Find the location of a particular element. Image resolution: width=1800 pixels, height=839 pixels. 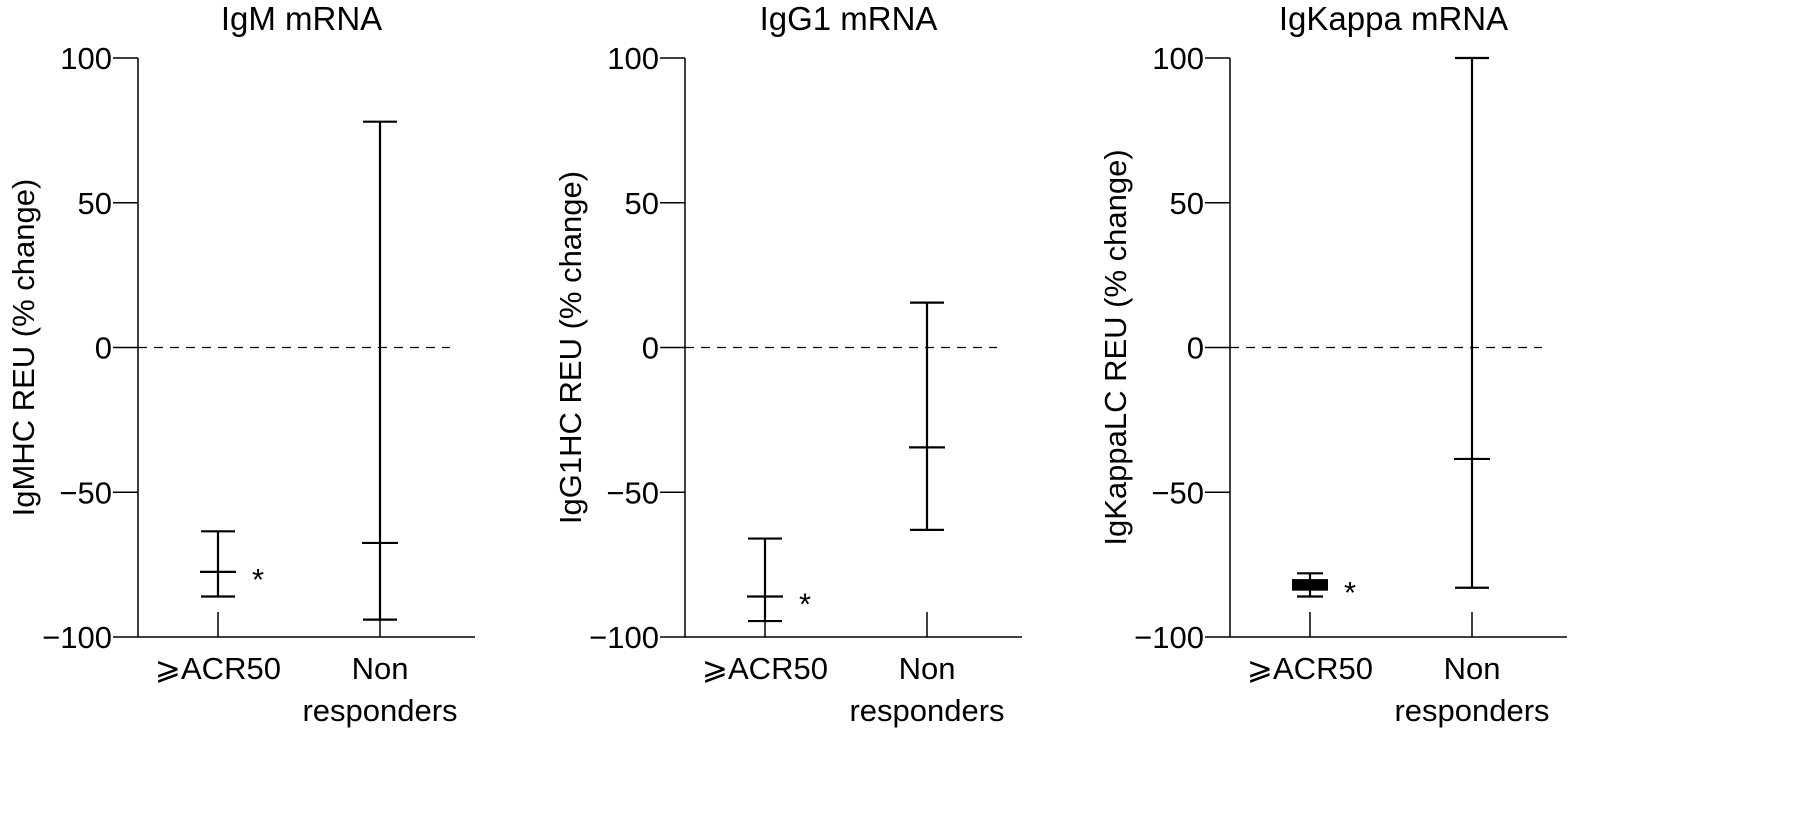

y-axis-label: IgG1HC REU (% change) is located at coordinates (570, 347).